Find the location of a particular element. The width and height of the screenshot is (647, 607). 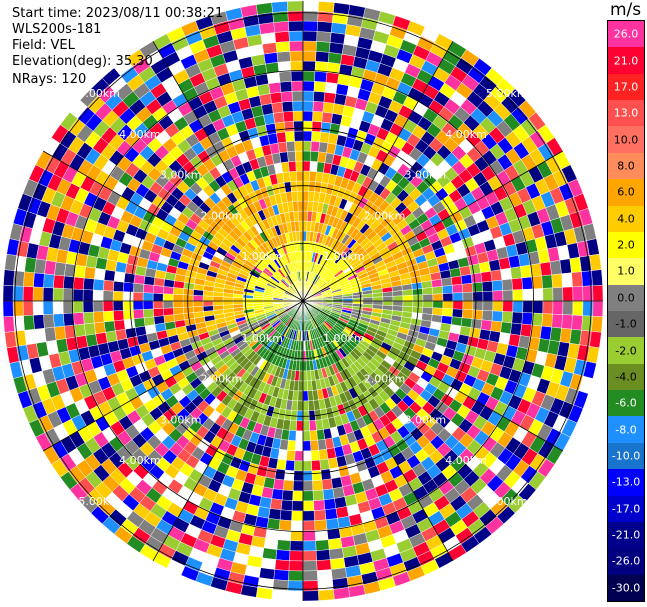

colorbar-tick-label: 8.0 is located at coordinates (626, 166).